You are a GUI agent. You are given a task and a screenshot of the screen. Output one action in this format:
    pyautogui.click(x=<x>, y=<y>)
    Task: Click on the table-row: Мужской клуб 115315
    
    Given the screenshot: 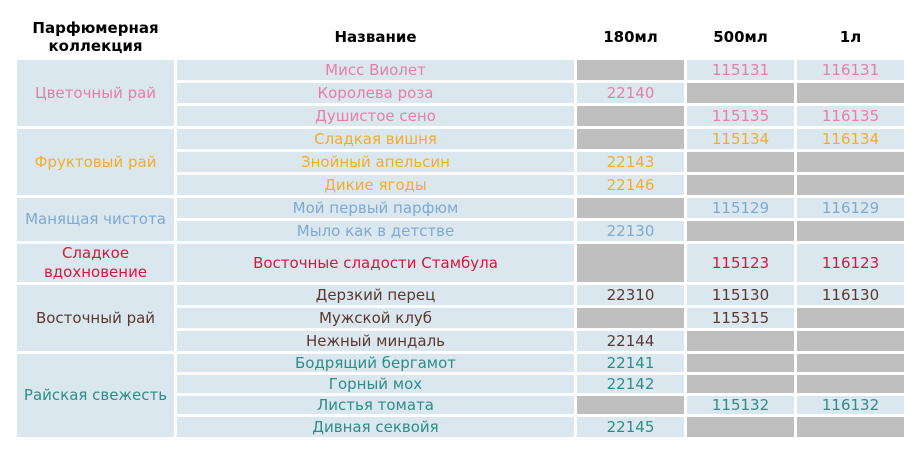 What is the action you would take?
    pyautogui.click(x=460, y=318)
    